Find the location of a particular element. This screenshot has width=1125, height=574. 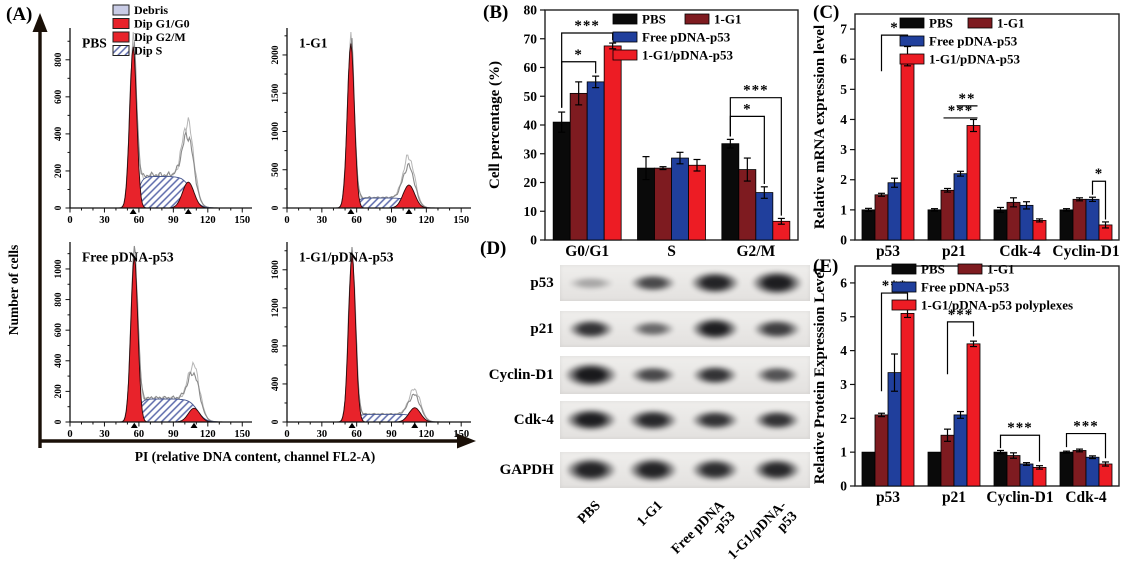

bar-Cyclin-D1-Free pDNA-p53 is located at coordinates (1026, 475).